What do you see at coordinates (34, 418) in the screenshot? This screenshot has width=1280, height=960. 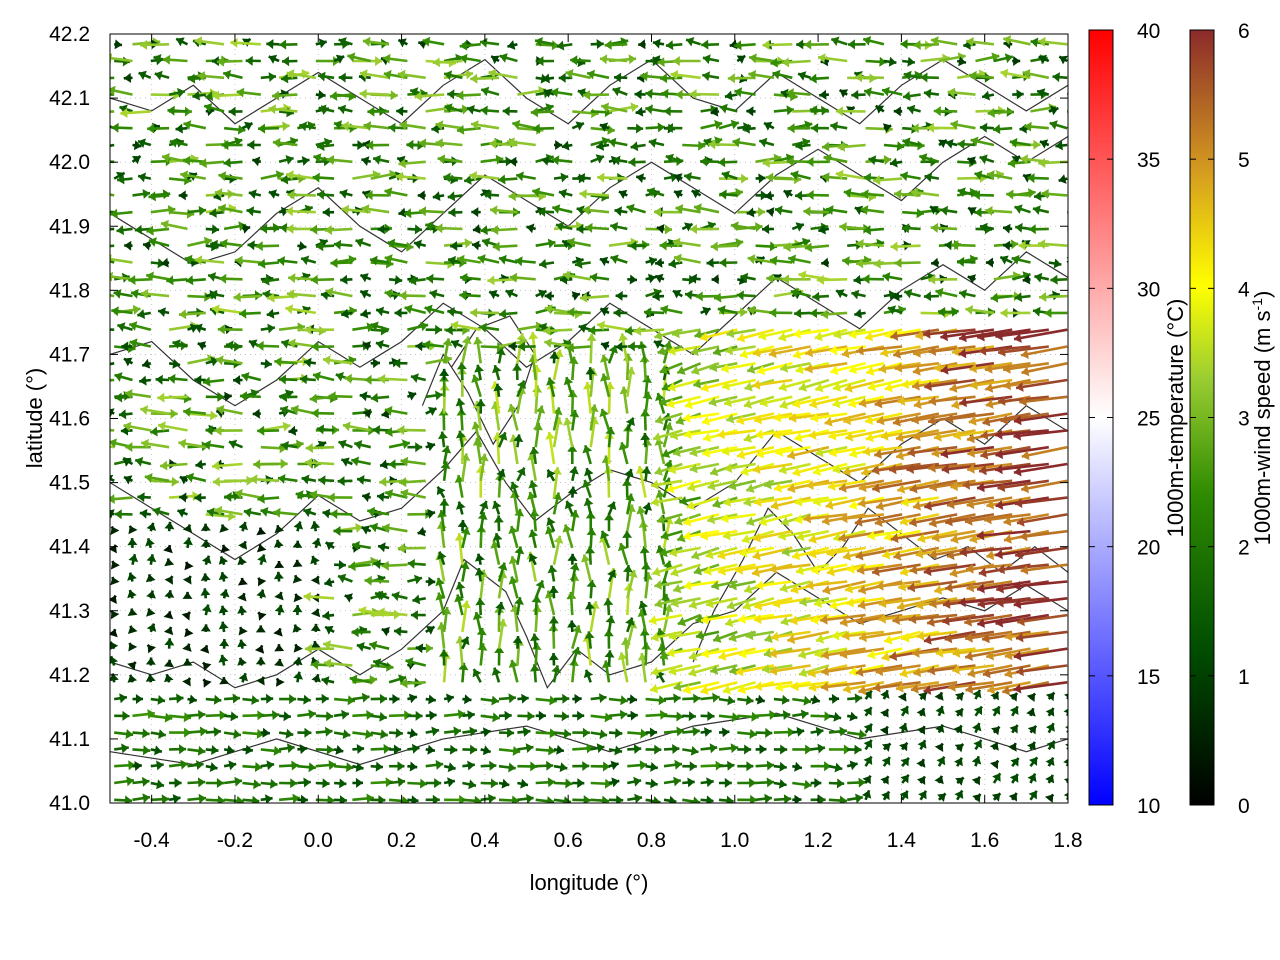 I see `y-axis-label: latitude (°)` at bounding box center [34, 418].